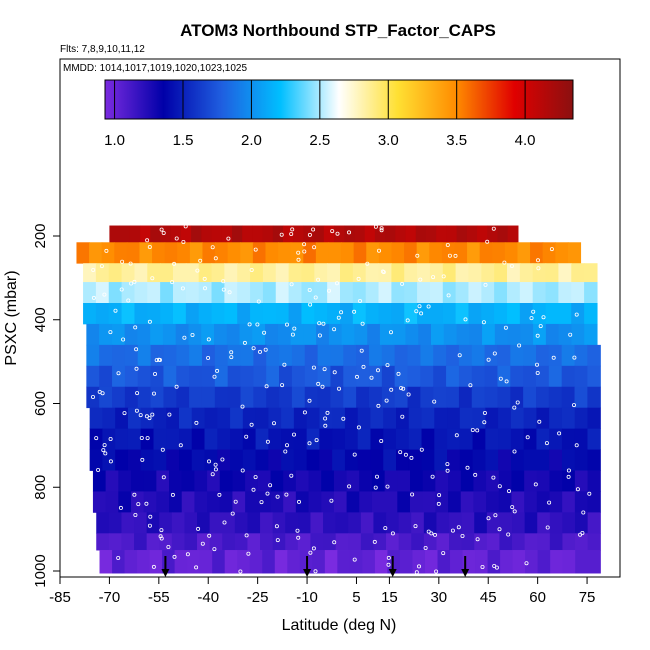  Describe the element at coordinates (488, 597) in the screenshot. I see `x-tick-label: 45` at that location.